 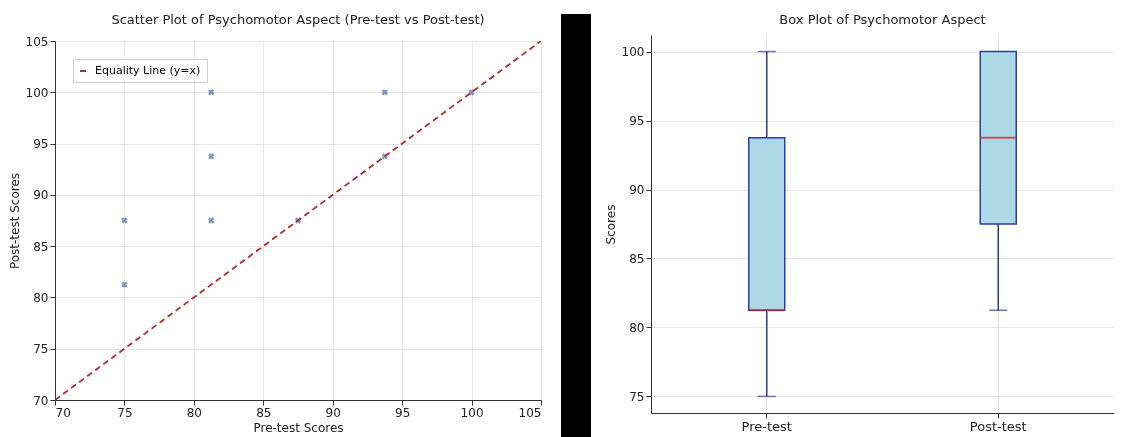 I want to click on x-tick-label: 105, so click(x=530, y=412).